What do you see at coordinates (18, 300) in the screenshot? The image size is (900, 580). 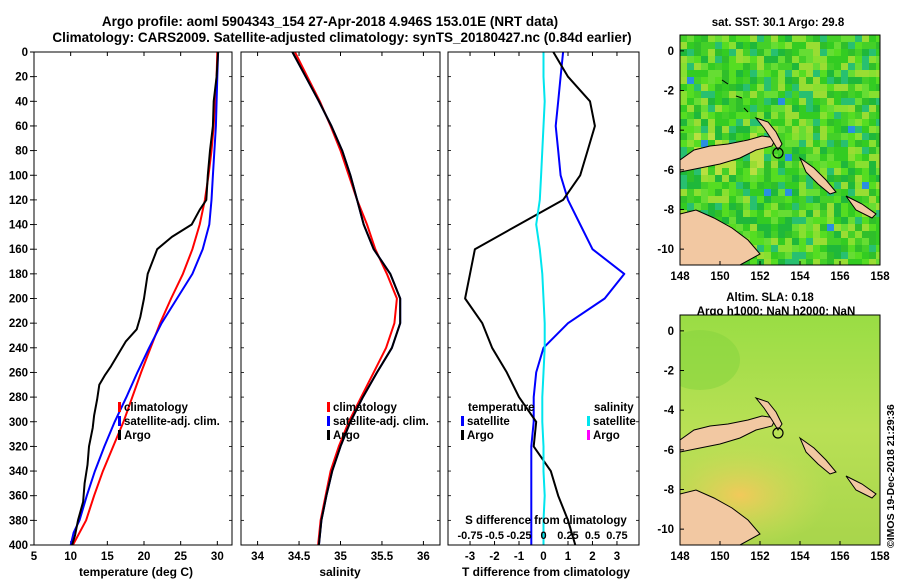 I see `y-tick-label: 200` at bounding box center [18, 300].